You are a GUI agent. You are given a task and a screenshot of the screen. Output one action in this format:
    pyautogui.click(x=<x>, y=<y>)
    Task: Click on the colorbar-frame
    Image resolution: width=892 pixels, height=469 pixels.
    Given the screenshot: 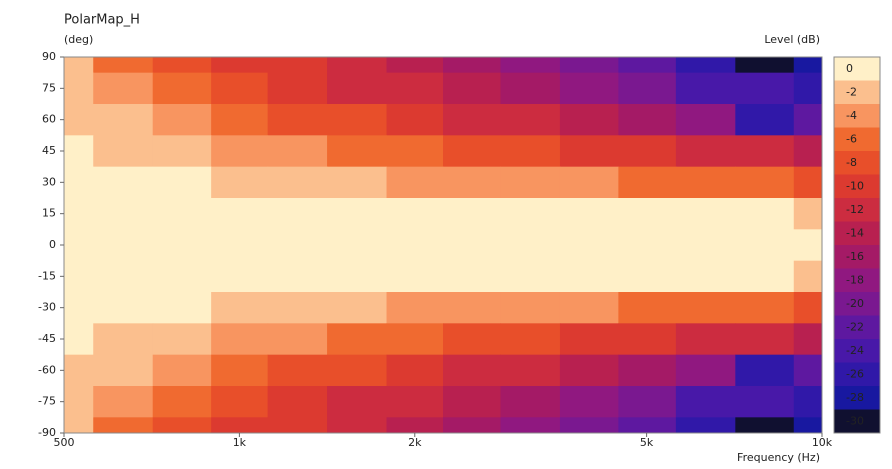 What is the action you would take?
    pyautogui.click(x=857, y=245)
    